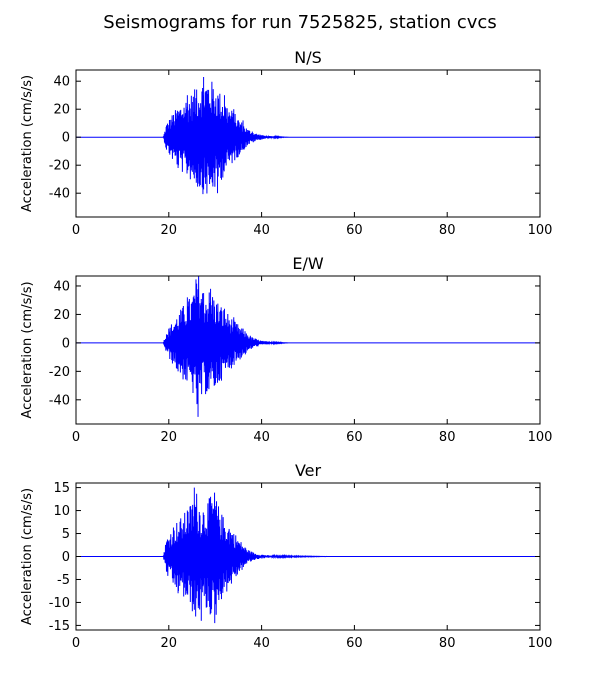  I want to click on y-tick-label: 5, so click(66, 534).